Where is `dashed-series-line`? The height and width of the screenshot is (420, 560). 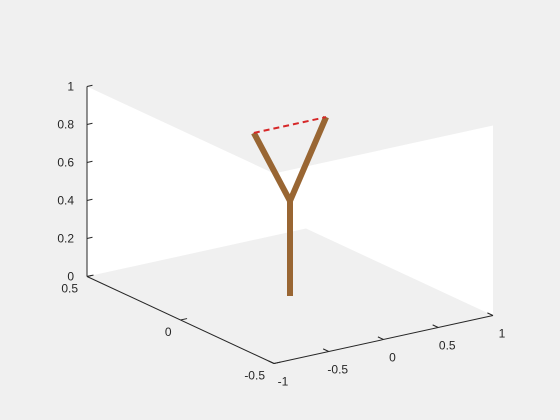
dashed-series-line is located at coordinates (290, 125).